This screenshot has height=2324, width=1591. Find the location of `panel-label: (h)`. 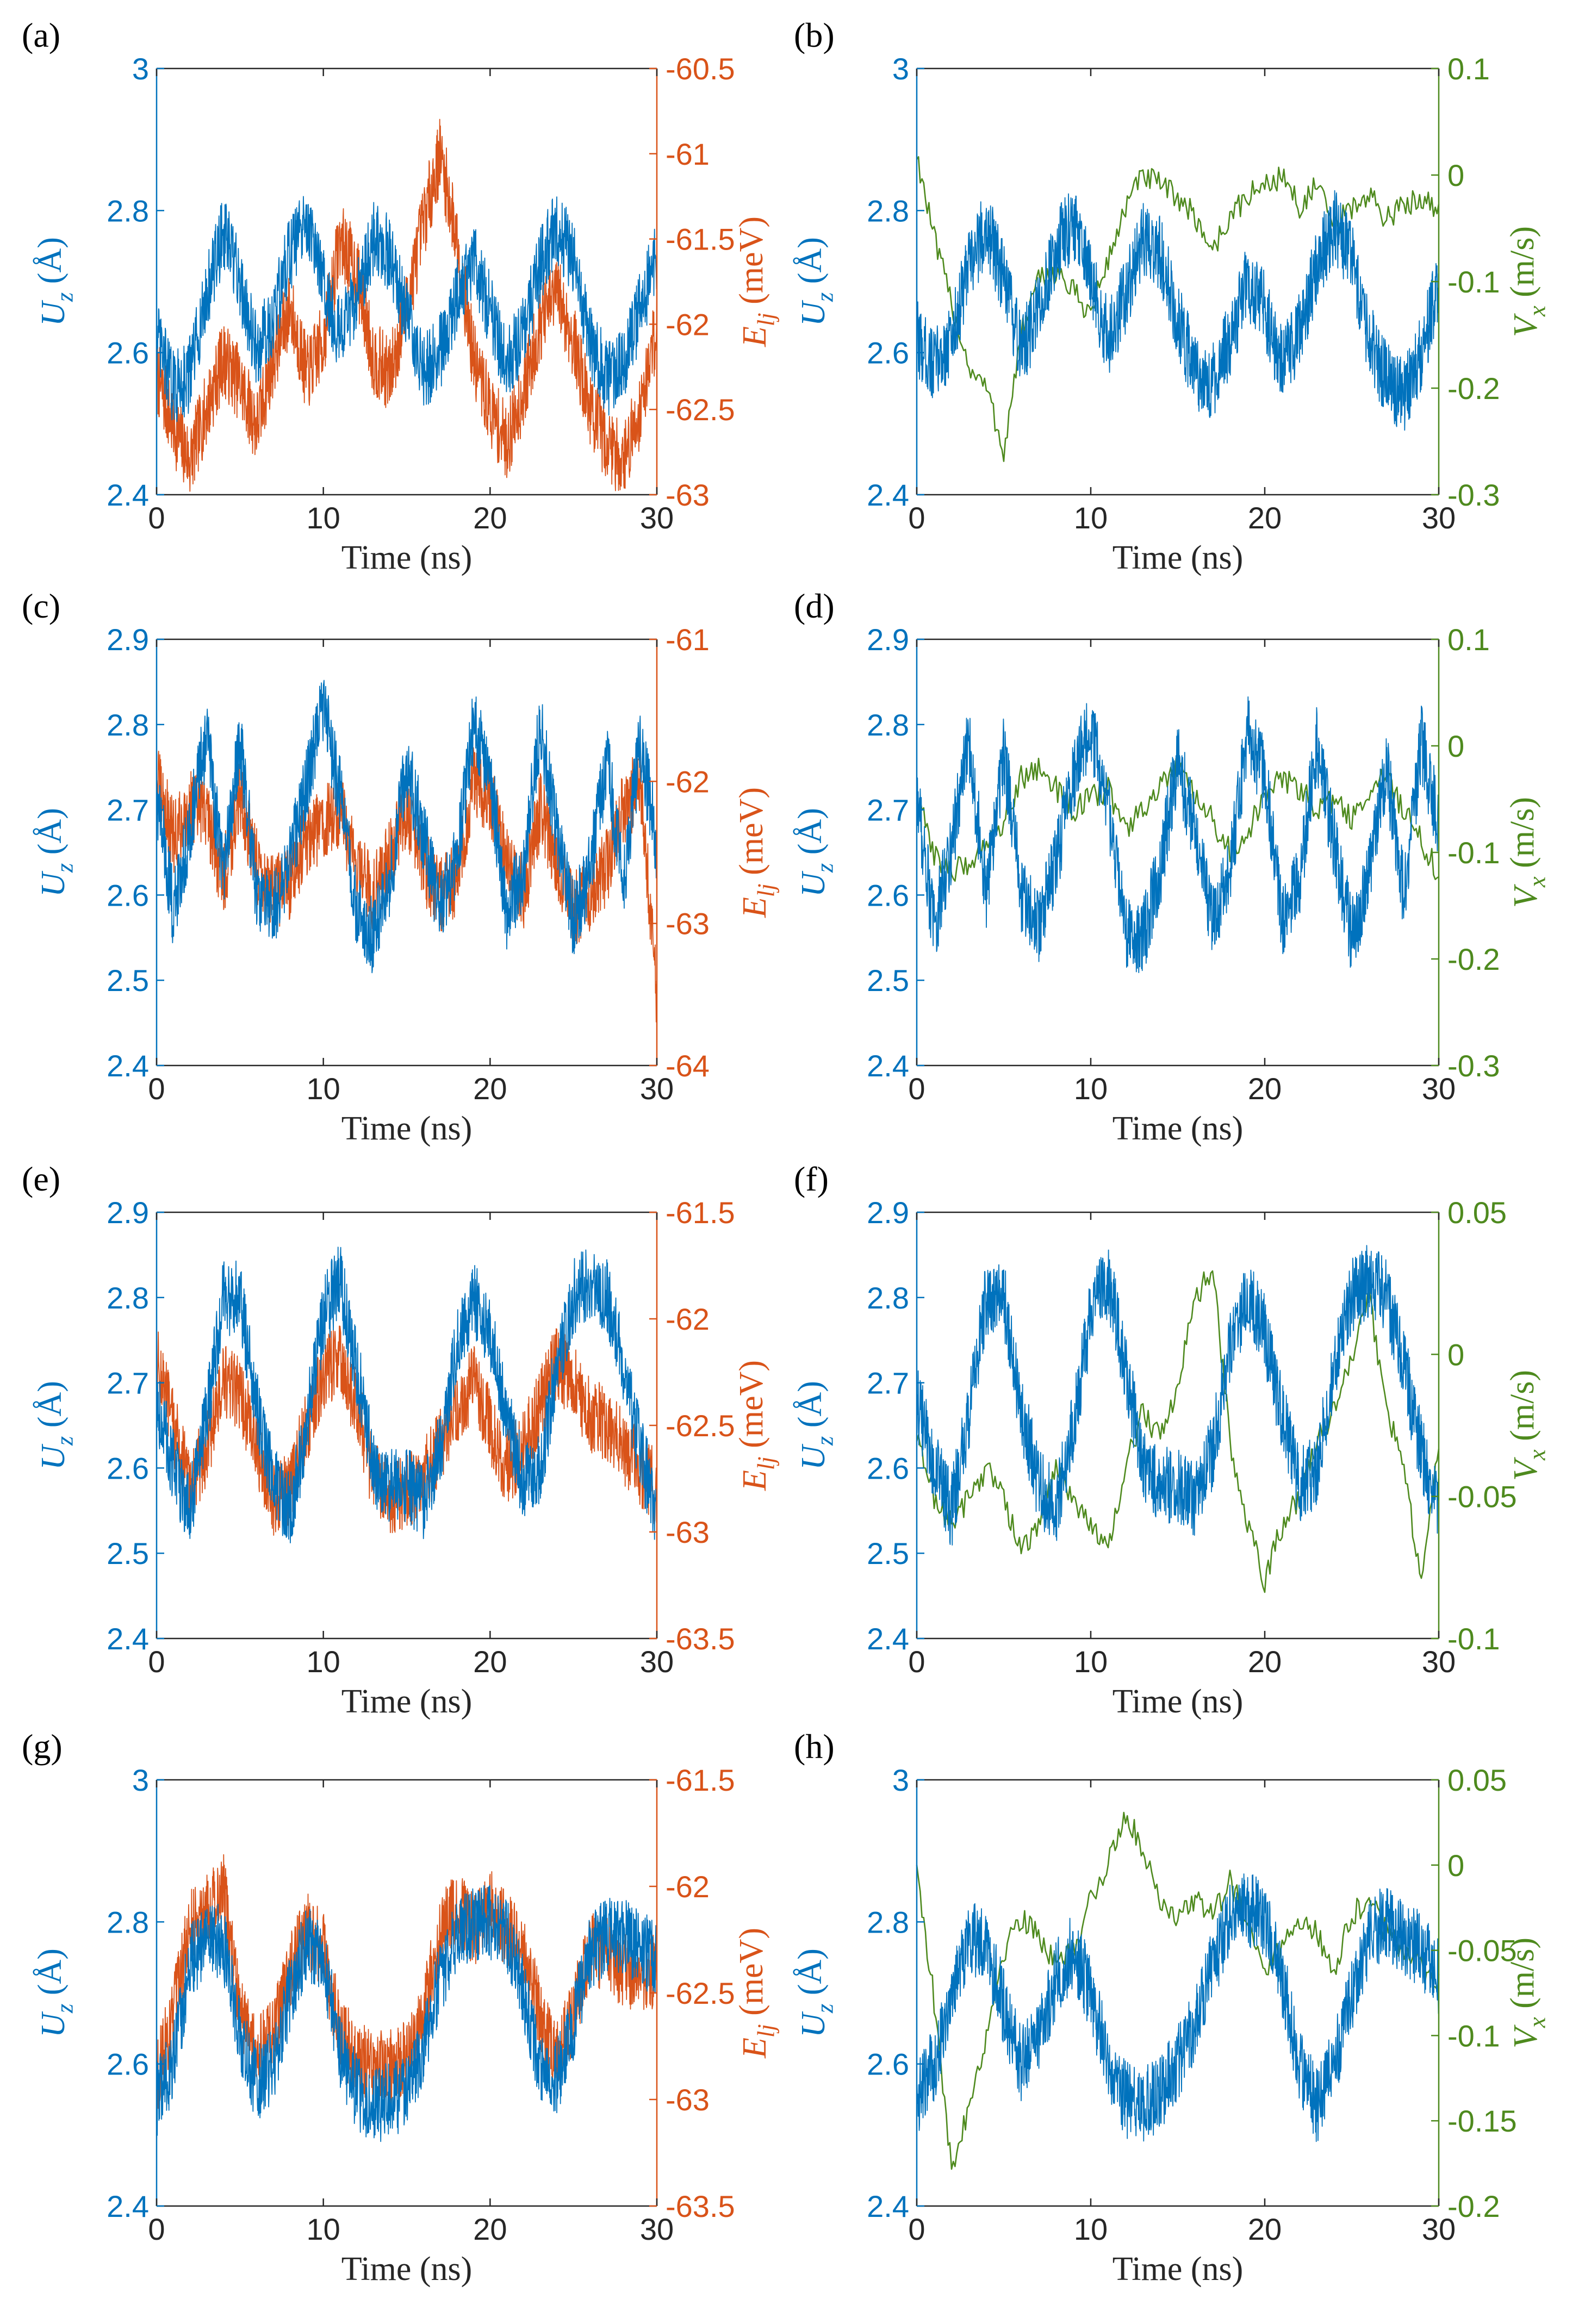

panel-label: (h) is located at coordinates (815, 1746).